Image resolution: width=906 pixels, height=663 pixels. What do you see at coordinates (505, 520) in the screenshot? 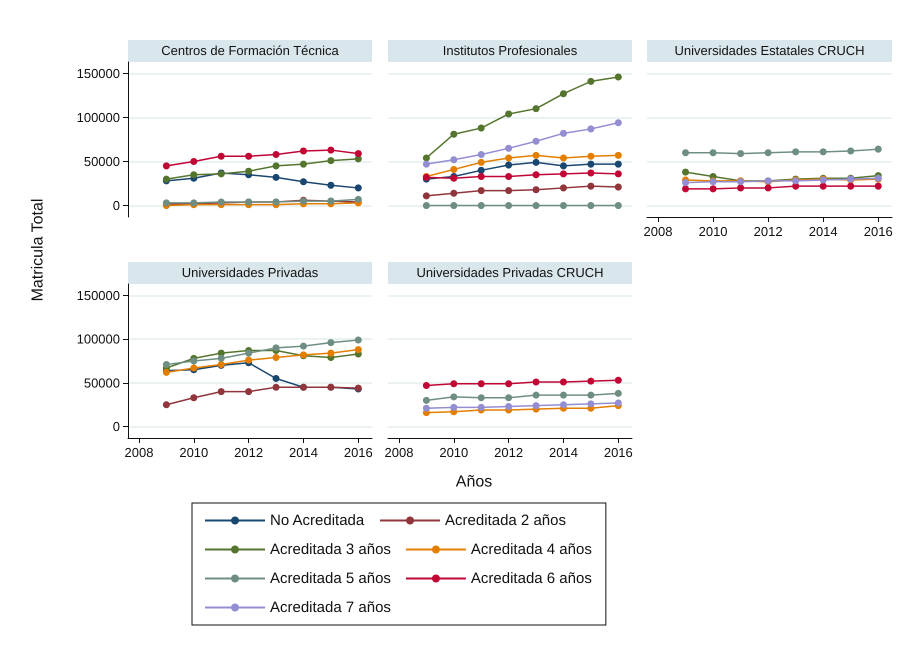
I see `legend-label: Acreditada 2 años` at bounding box center [505, 520].